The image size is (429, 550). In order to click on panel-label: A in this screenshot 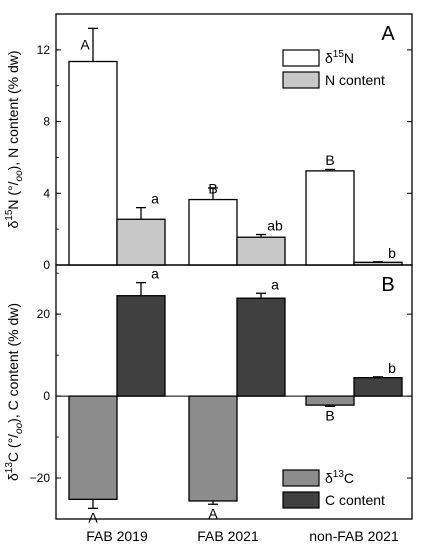, I will do `click(388, 34)`.